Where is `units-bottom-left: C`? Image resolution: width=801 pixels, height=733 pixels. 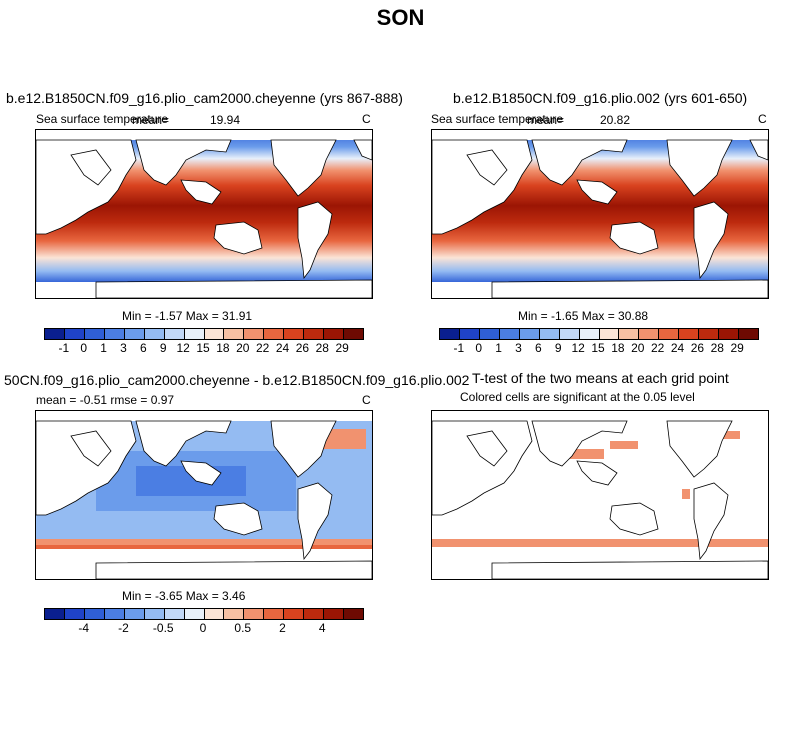 units-bottom-left: C is located at coordinates (366, 400).